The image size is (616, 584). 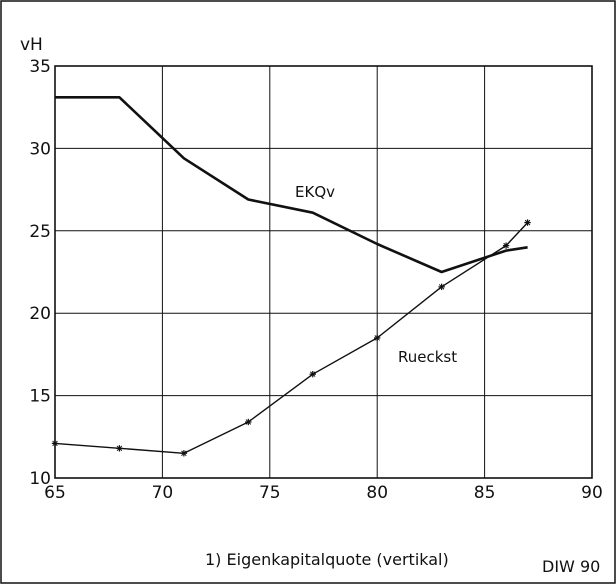 What do you see at coordinates (55, 493) in the screenshot?
I see `x-tick-label: 65` at bounding box center [55, 493].